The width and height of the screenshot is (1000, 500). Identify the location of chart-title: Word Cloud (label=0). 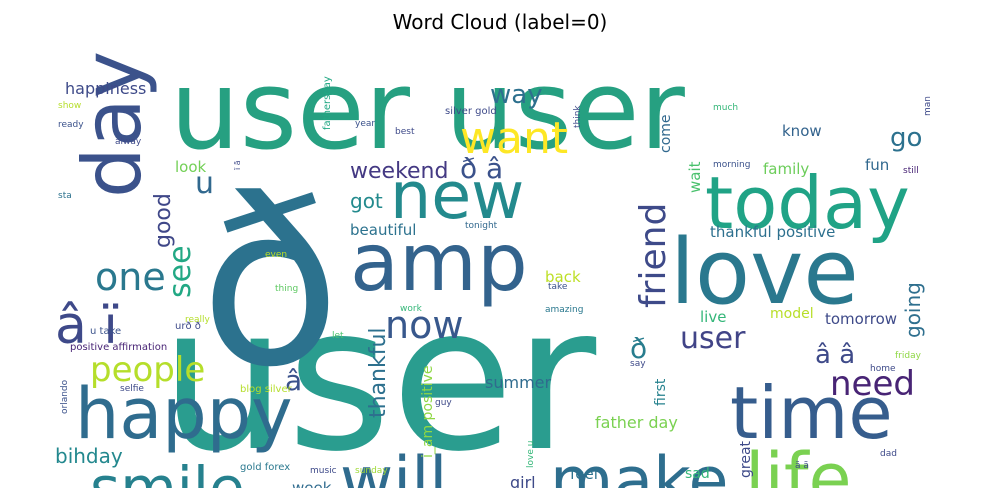
(500, 22).